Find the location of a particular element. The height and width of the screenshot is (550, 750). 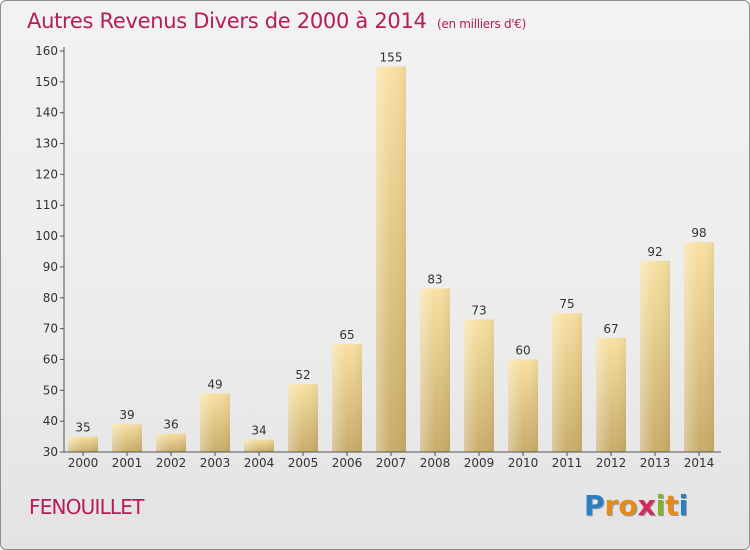

x-tick-label-2009: 2009 is located at coordinates (479, 463).